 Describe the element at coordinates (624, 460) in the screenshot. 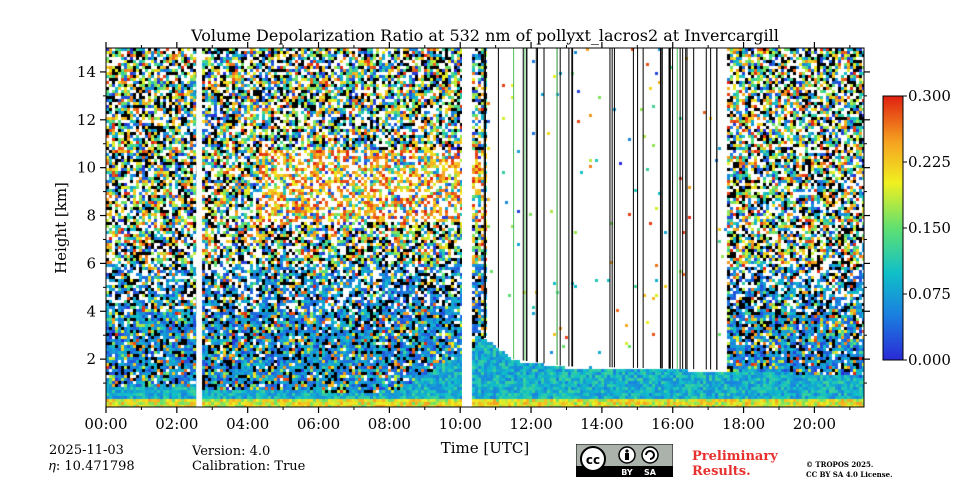

I see `cc-by-sa-badge: cc BY SA` at that location.